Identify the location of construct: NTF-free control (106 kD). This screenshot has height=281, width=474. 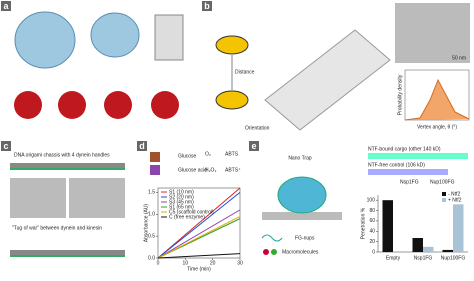
(396, 165).